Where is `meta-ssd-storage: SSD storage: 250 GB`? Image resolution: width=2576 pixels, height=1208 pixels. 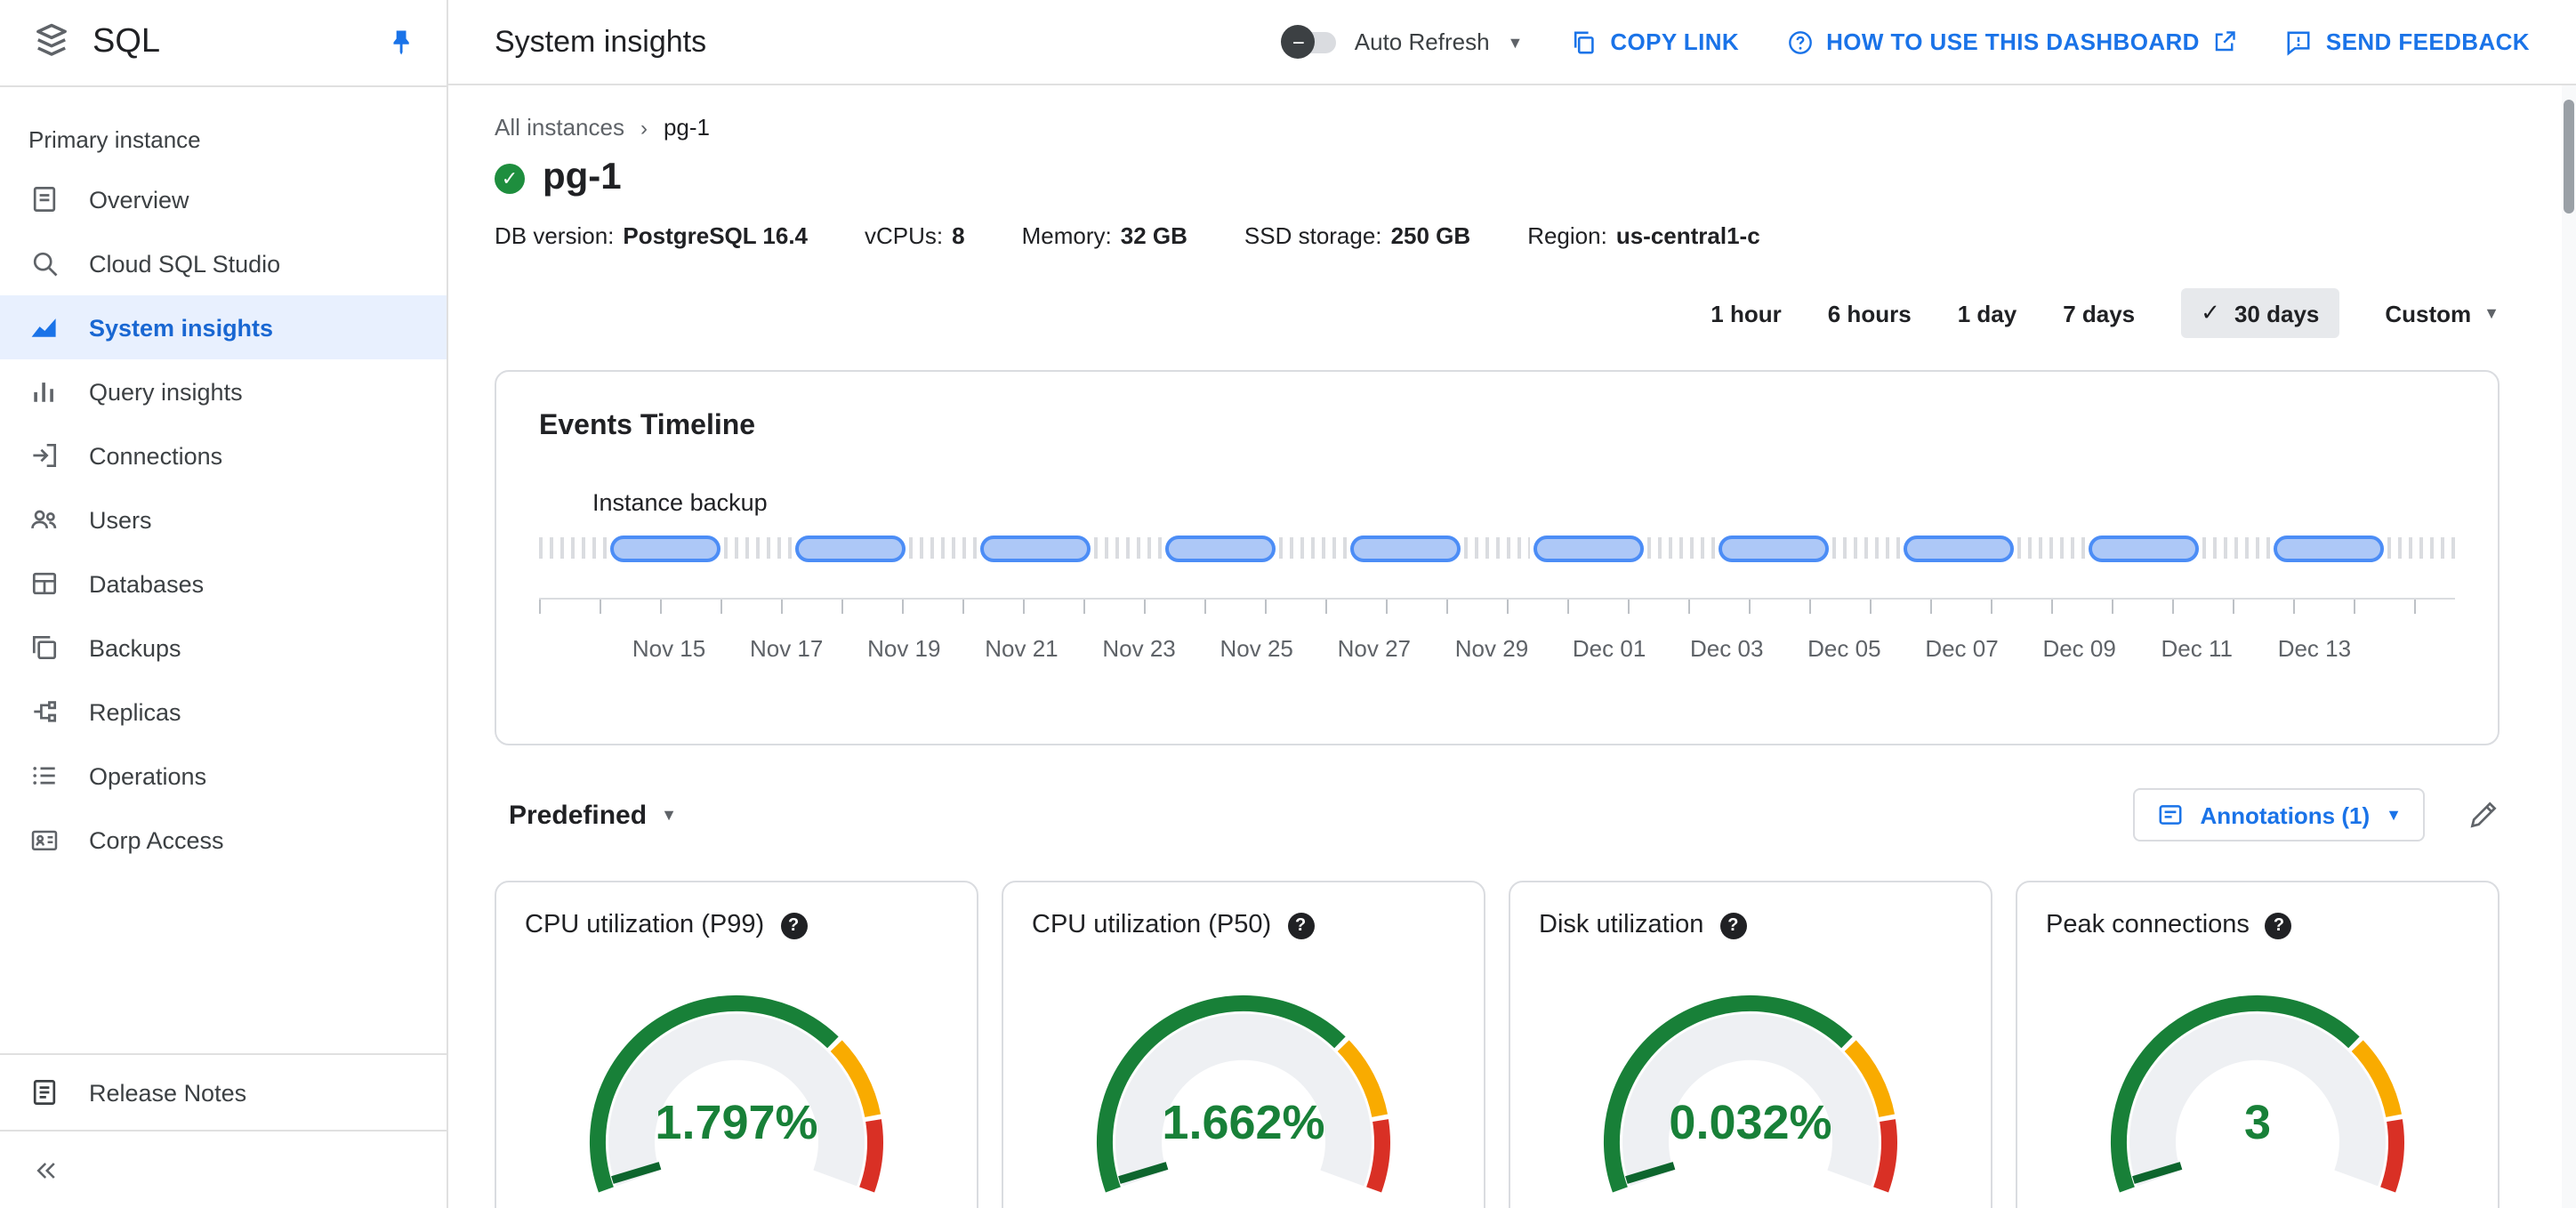 meta-ssd-storage: SSD storage: 250 GB is located at coordinates (1357, 235).